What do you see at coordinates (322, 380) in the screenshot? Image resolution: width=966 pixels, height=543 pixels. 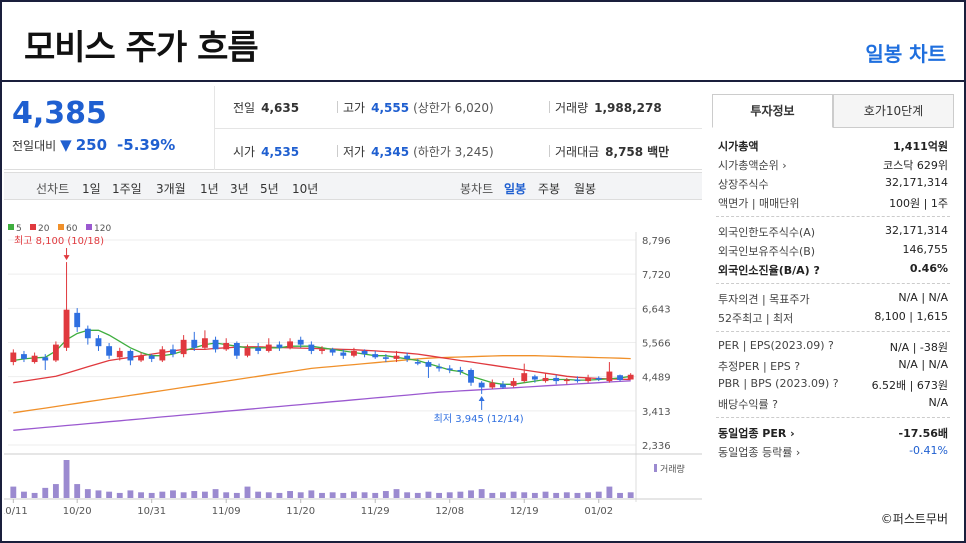 I see `moving-averages` at bounding box center [322, 380].